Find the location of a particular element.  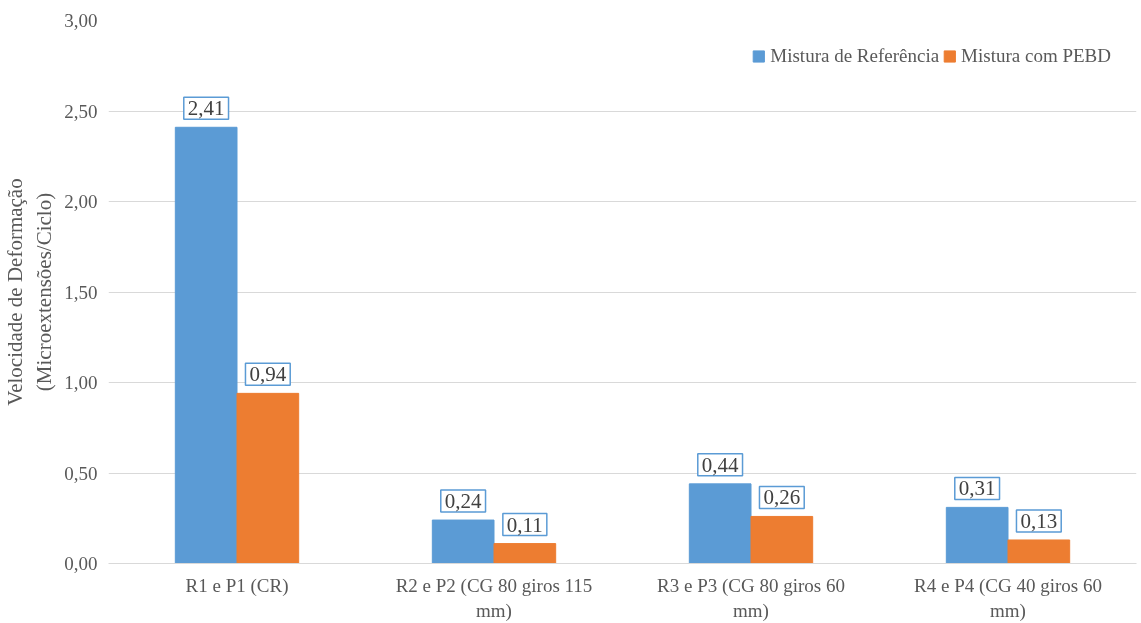

x-tick-label: R3 e P3 (CG 80 giros 60 mm) is located at coordinates (751, 598).